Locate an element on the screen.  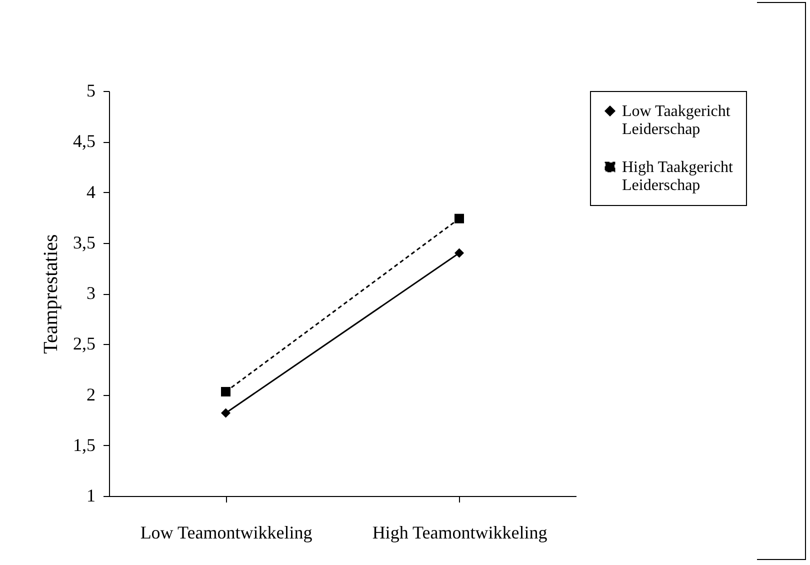
legend-label: Low Taakgericht Leiderschap is located at coordinates (676, 120).